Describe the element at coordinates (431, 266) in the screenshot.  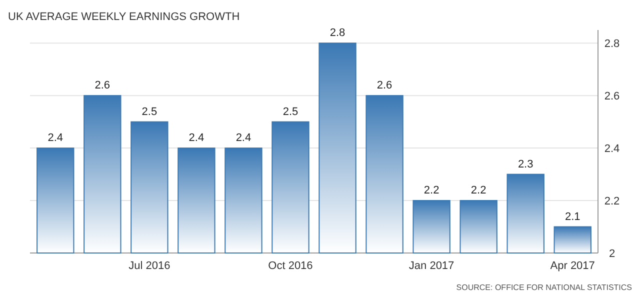
I see `x-tick-label: Jan 2017` at that location.